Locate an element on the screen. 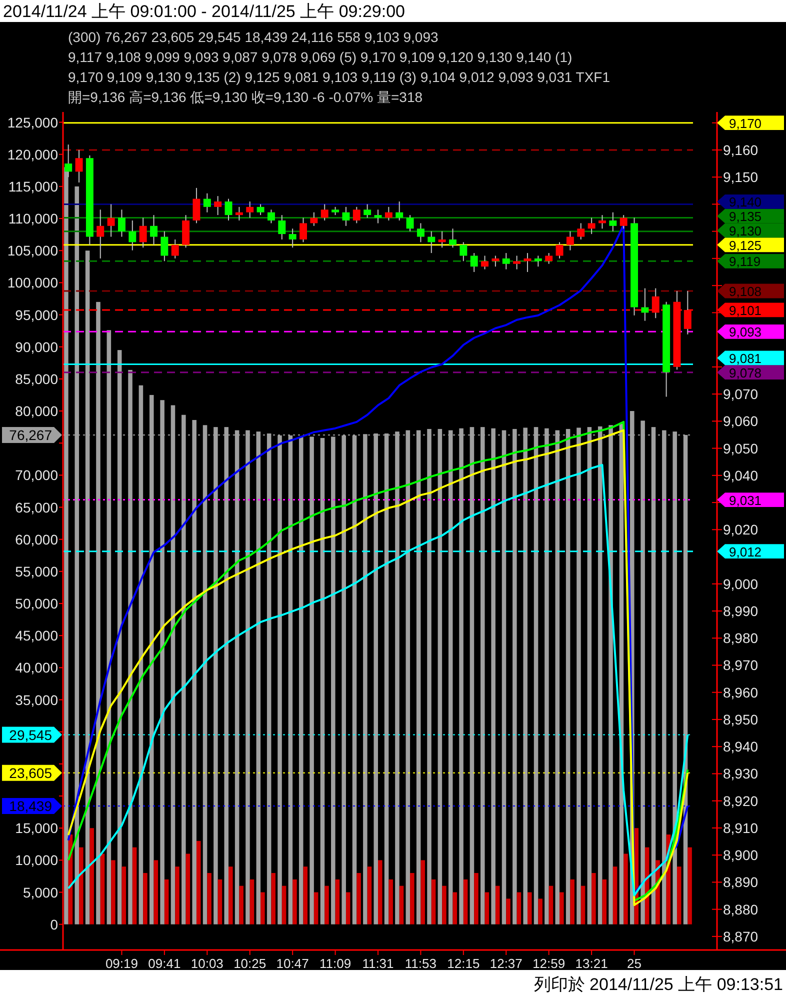  ref-line-label: 9,081 is located at coordinates (745, 358).